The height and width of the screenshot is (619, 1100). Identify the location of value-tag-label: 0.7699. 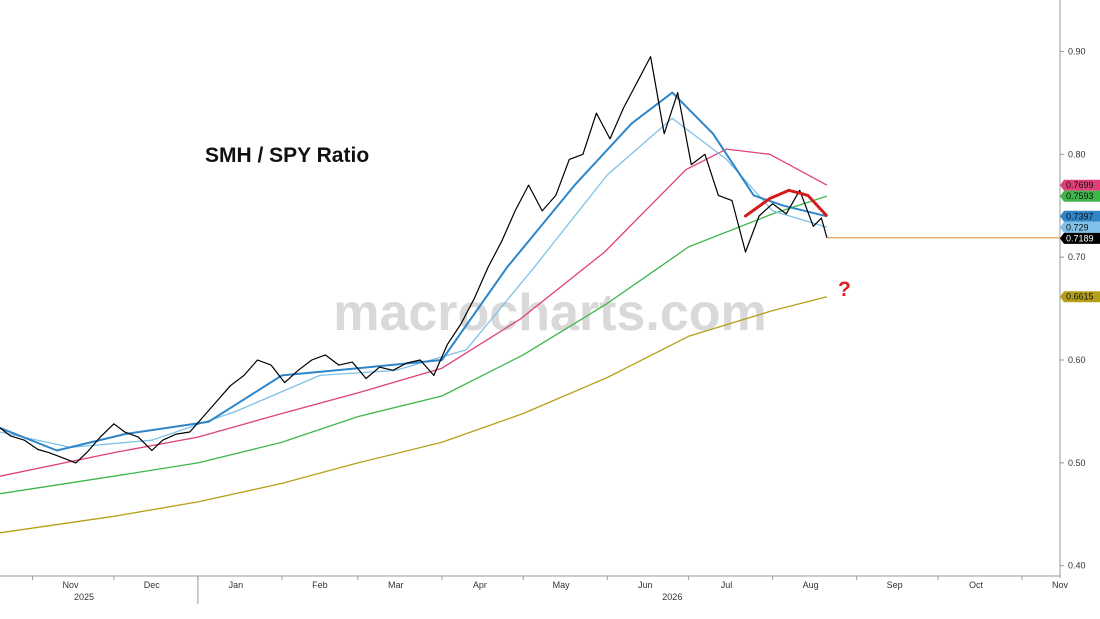
(1080, 185).